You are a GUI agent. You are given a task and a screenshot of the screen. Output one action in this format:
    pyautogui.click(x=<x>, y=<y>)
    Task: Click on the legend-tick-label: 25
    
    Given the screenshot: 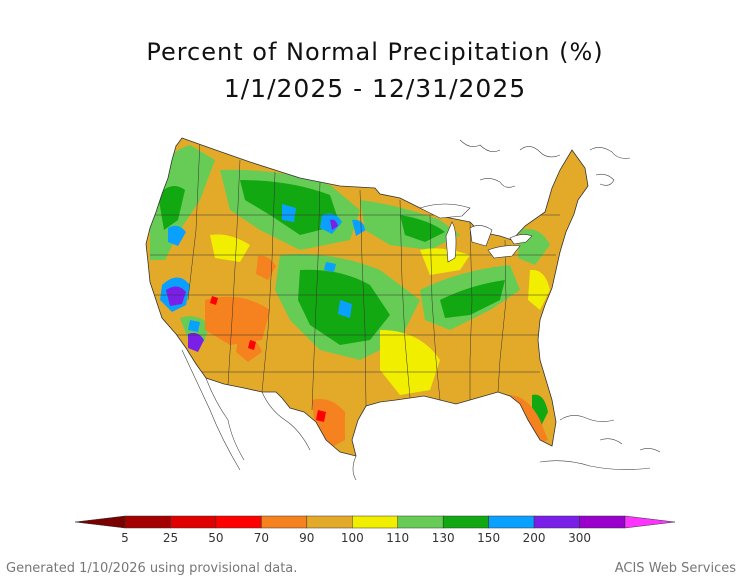 What is the action you would take?
    pyautogui.click(x=170, y=538)
    